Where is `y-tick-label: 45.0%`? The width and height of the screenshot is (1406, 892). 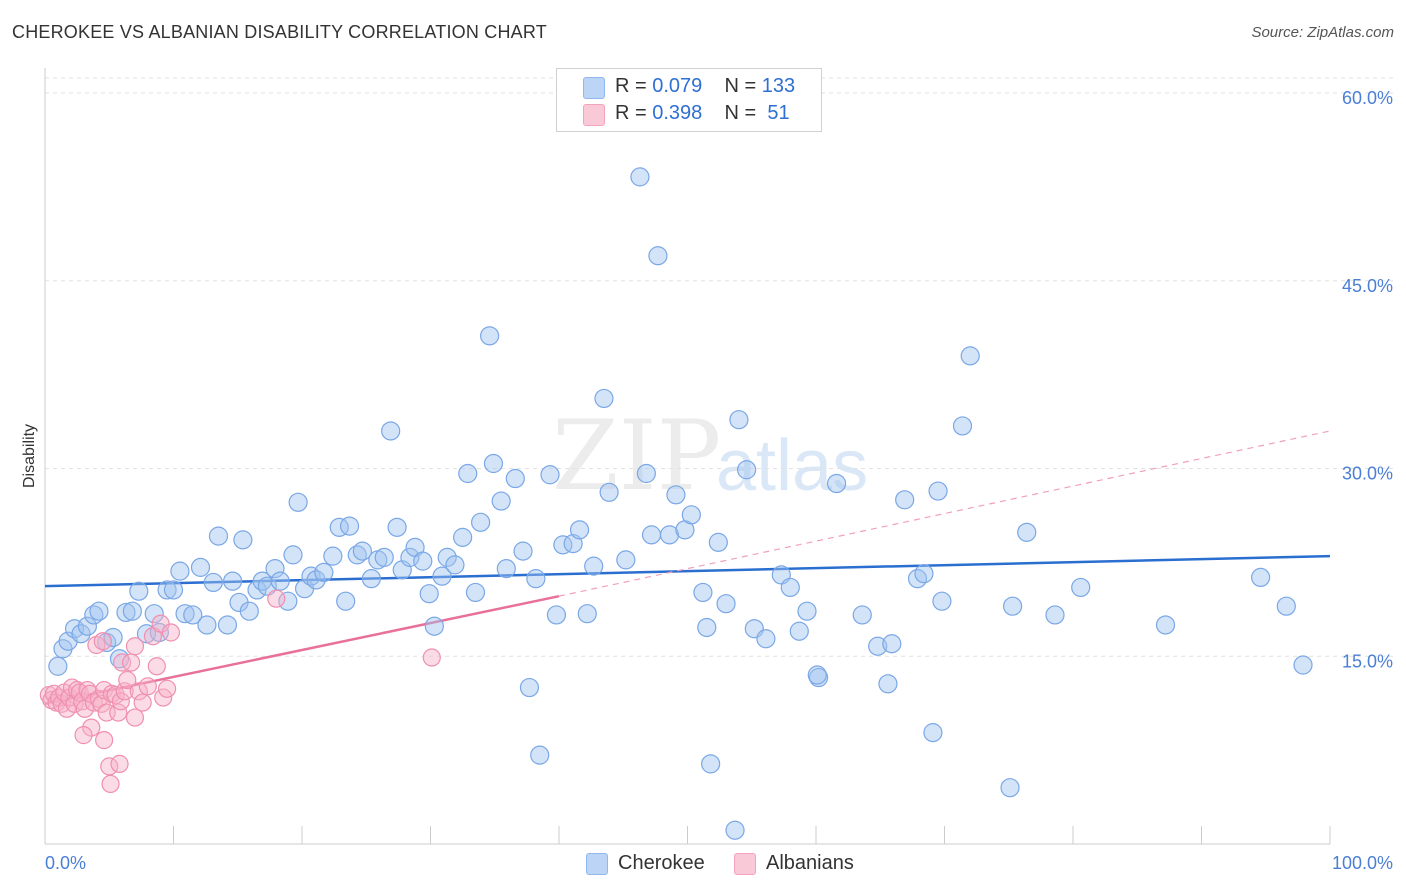
y-tick-label: 45.0% is located at coordinates (1367, 286).